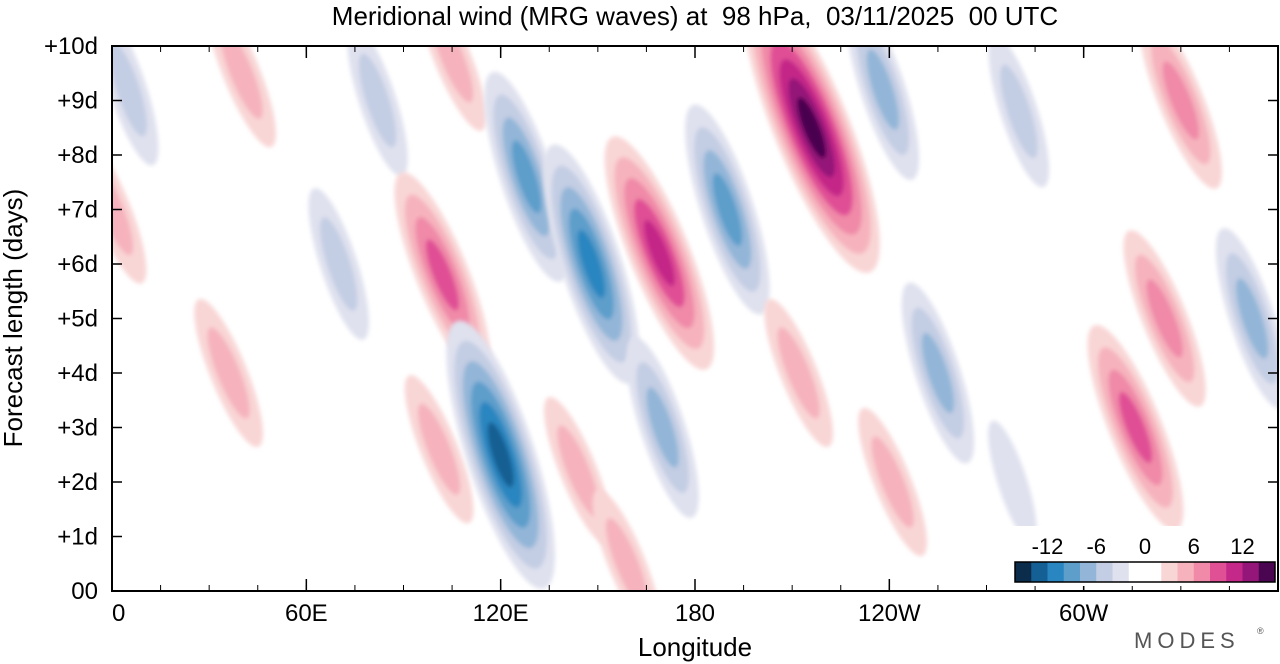 This screenshot has height=664, width=1280. What do you see at coordinates (77, 537) in the screenshot?
I see `y-tick-label: +1d` at bounding box center [77, 537].